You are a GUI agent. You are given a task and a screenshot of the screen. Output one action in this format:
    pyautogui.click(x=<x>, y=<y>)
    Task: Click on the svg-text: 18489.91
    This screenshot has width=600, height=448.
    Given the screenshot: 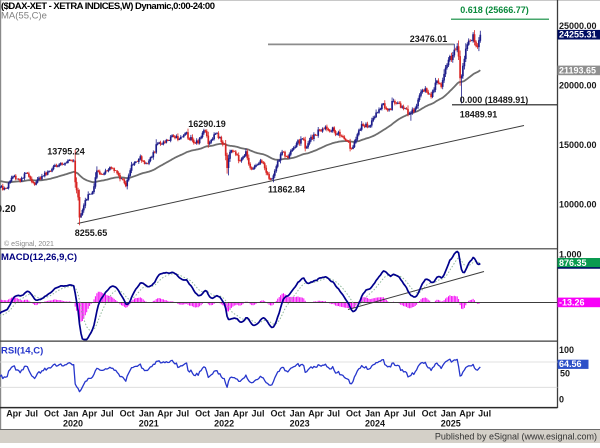 What is the action you would take?
    pyautogui.click(x=479, y=115)
    